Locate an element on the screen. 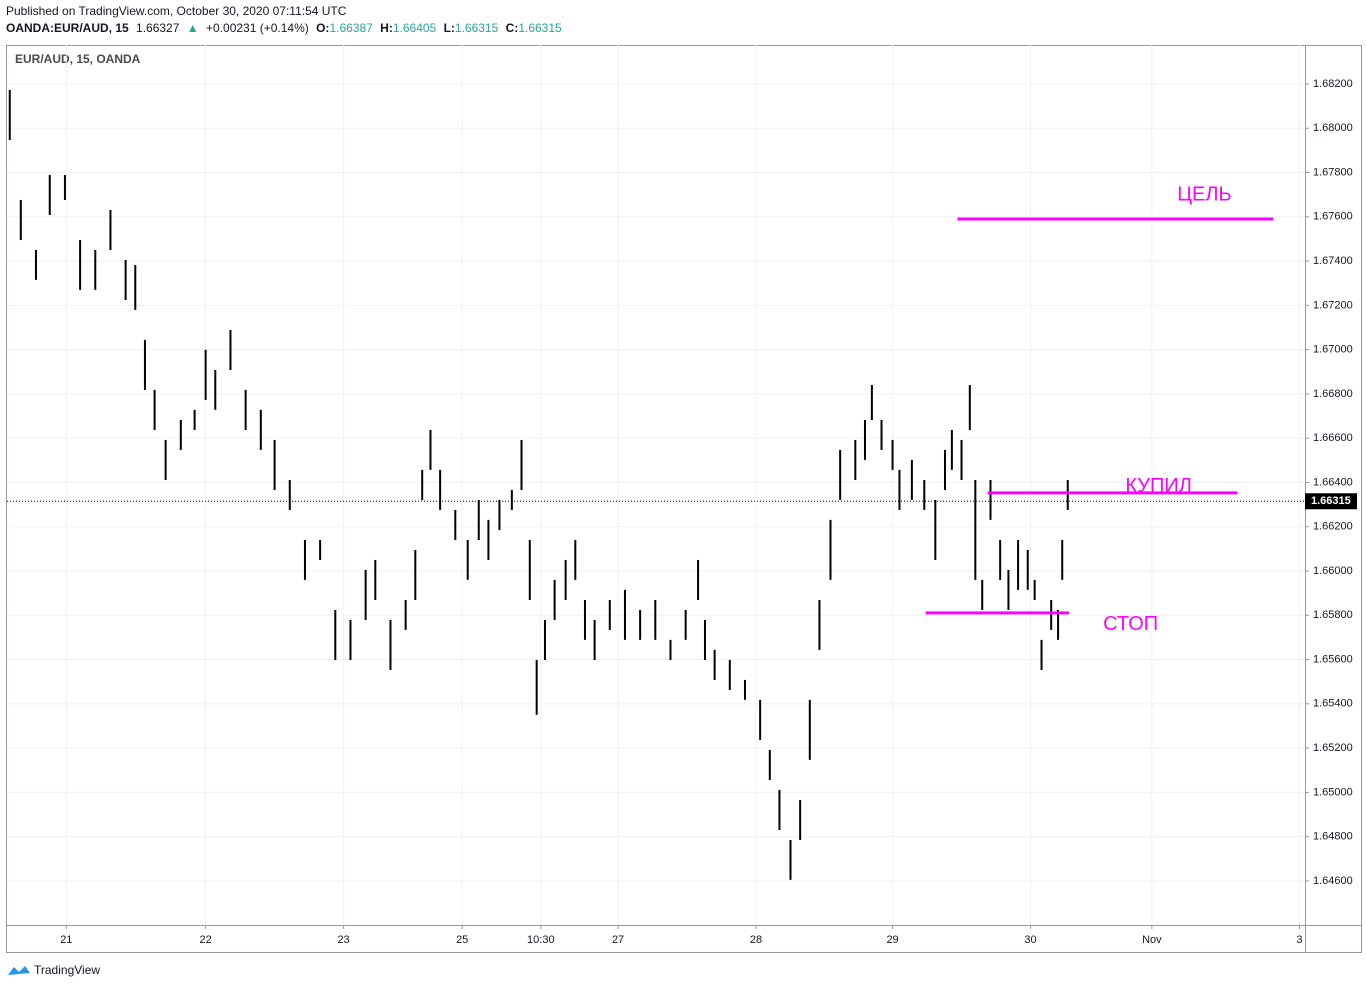  x-tick-label: 29 is located at coordinates (892, 940).